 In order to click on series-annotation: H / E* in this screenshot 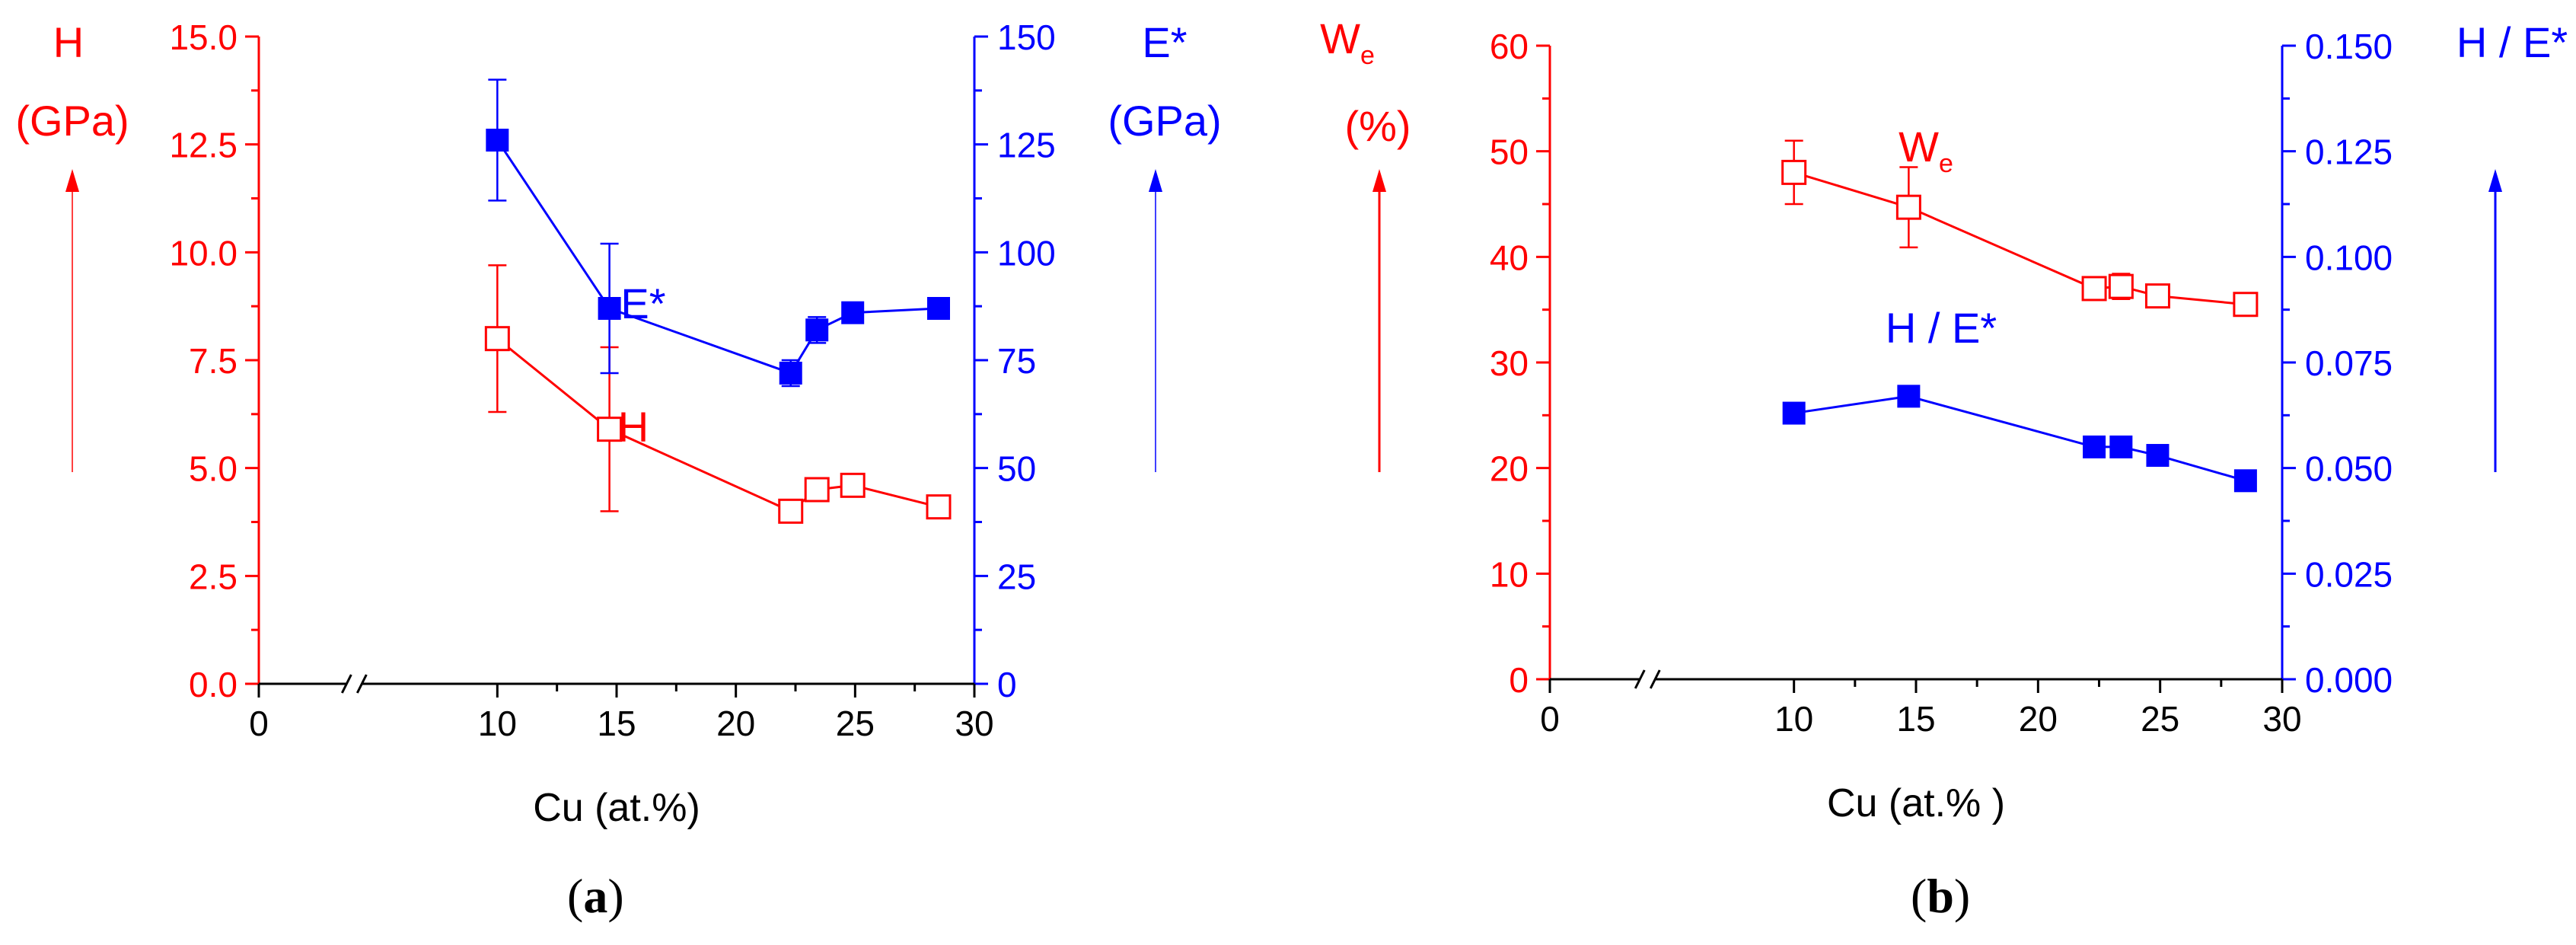, I will do `click(1941, 328)`.